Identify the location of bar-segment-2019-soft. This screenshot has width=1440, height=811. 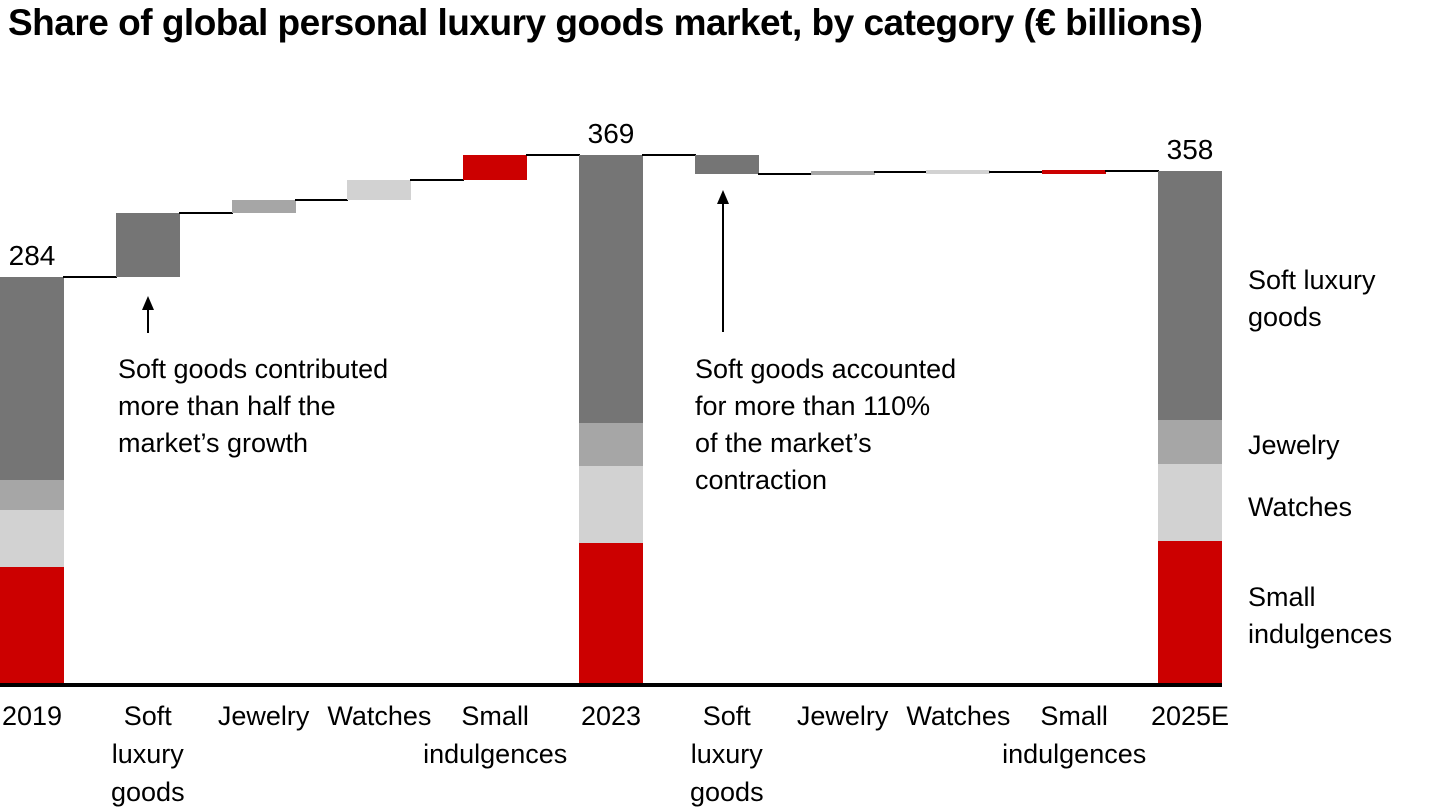
(32, 378).